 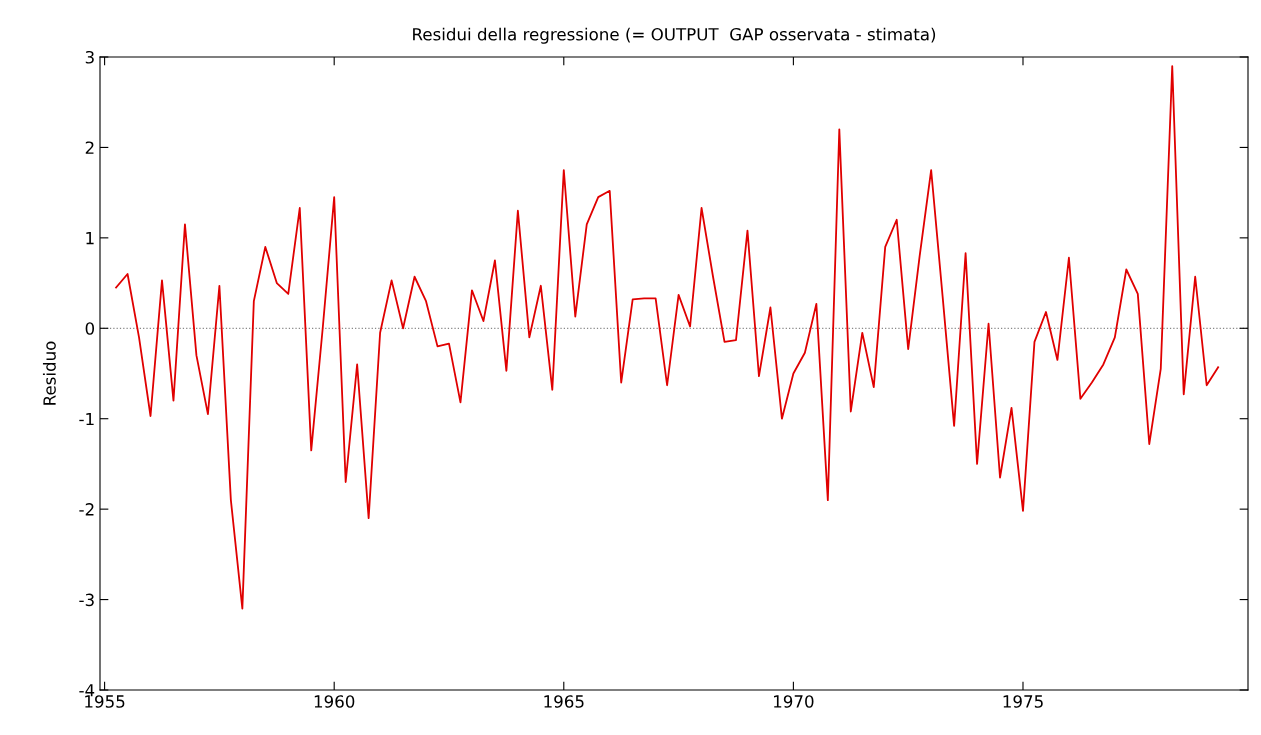 What do you see at coordinates (49, 373) in the screenshot?
I see `y-axis-title: Residuo` at bounding box center [49, 373].